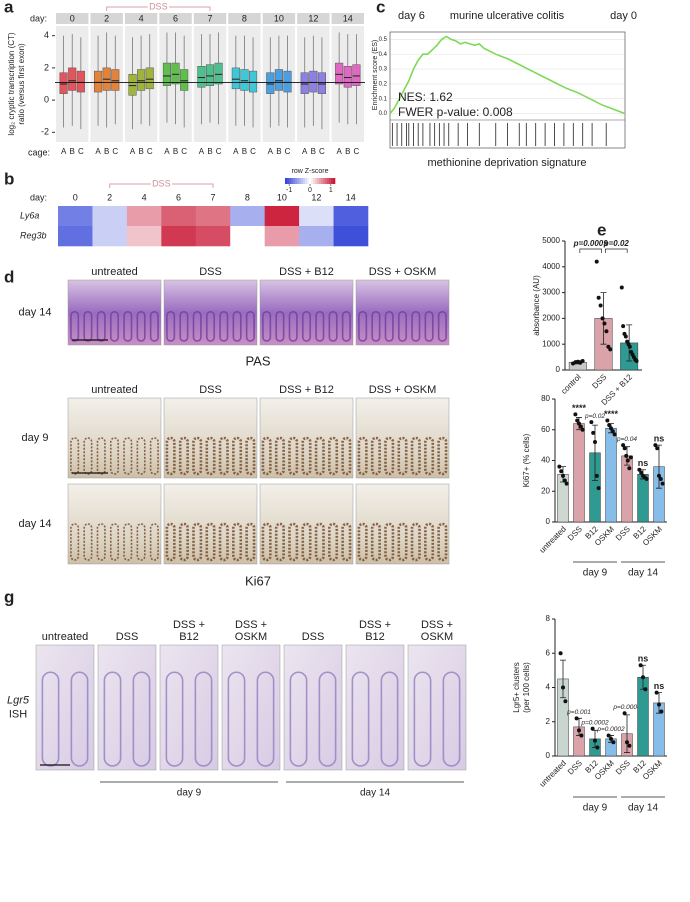 The width and height of the screenshot is (690, 902). What do you see at coordinates (127, 637) in the screenshot?
I see `column-label: DSS` at bounding box center [127, 637].